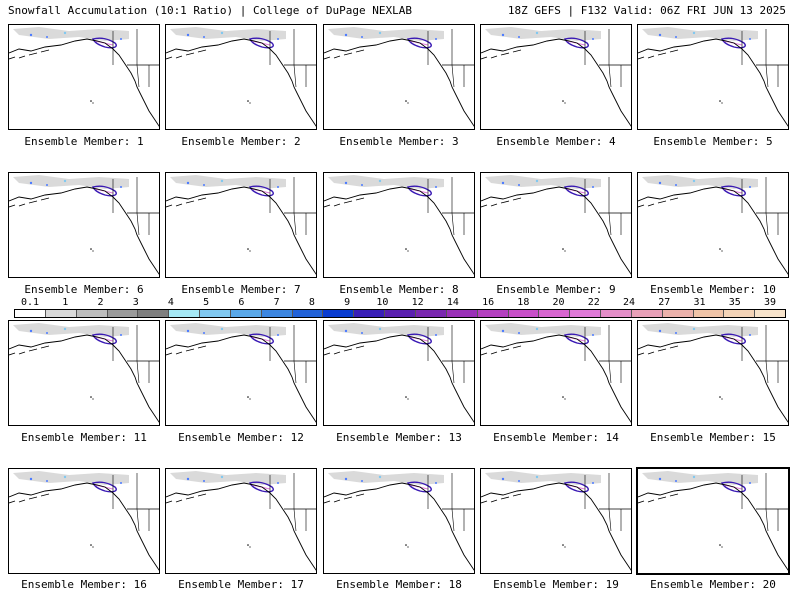  Describe the element at coordinates (399, 437) in the screenshot. I see `ensemble-member-label: Ensemble Member: 13` at that location.